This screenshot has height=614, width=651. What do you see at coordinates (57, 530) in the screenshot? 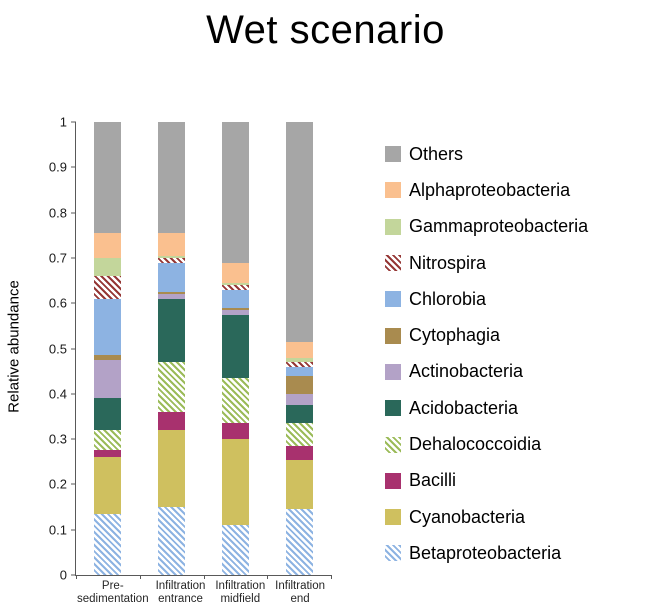
I see `y-tick-label: 0.1` at bounding box center [57, 530].